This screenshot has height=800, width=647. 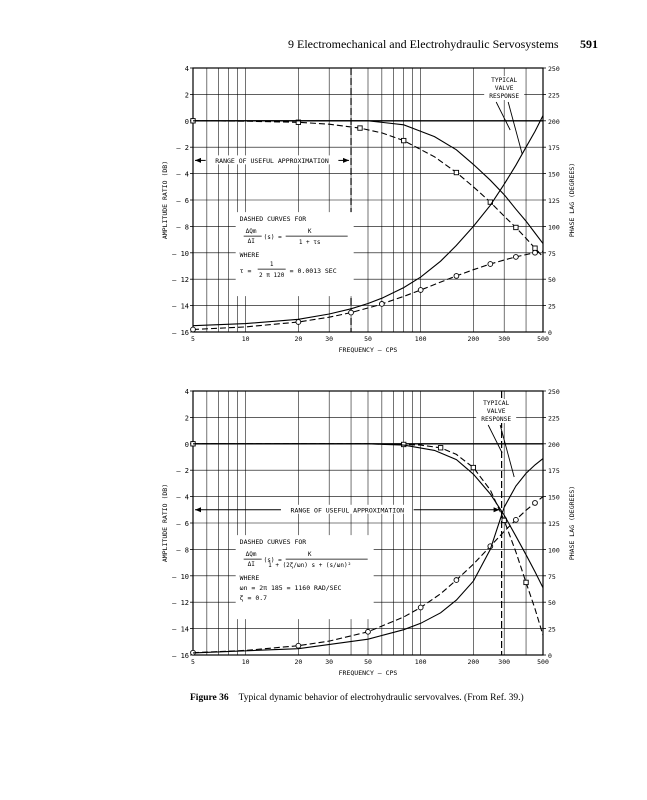 What do you see at coordinates (198, 160) in the screenshot?
I see `range-arrowhead-left` at bounding box center [198, 160].